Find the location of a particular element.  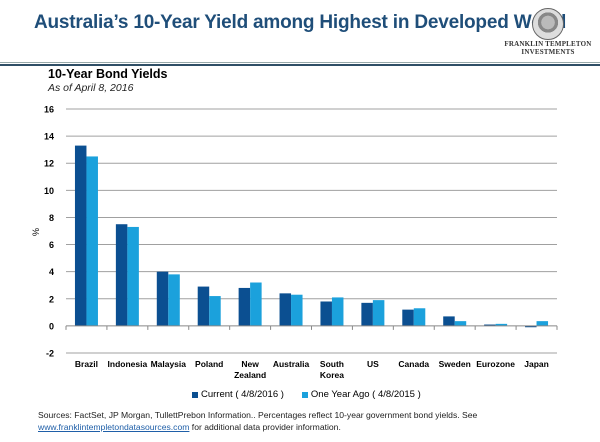

legend-item-one-year-ago: One Year Ago ( 4/8/2015 ) is located at coordinates (361, 394).